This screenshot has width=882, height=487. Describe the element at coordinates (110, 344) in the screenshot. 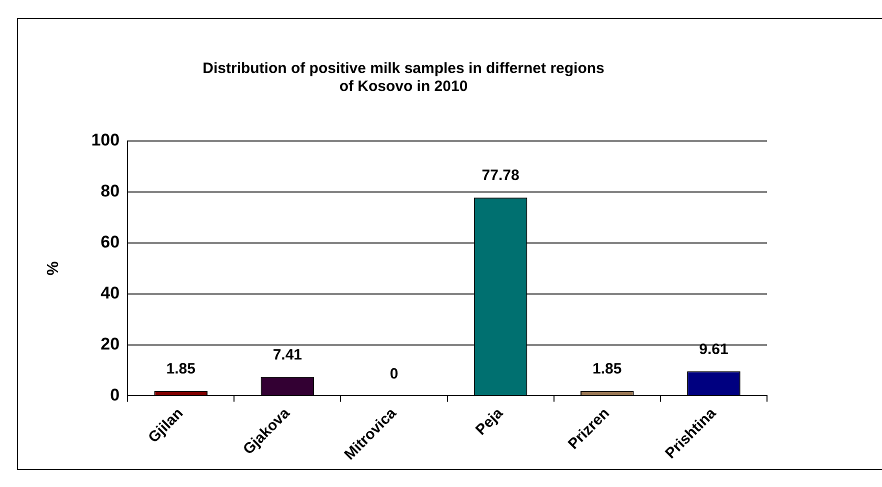

I see `y-tick-label: 20` at that location.